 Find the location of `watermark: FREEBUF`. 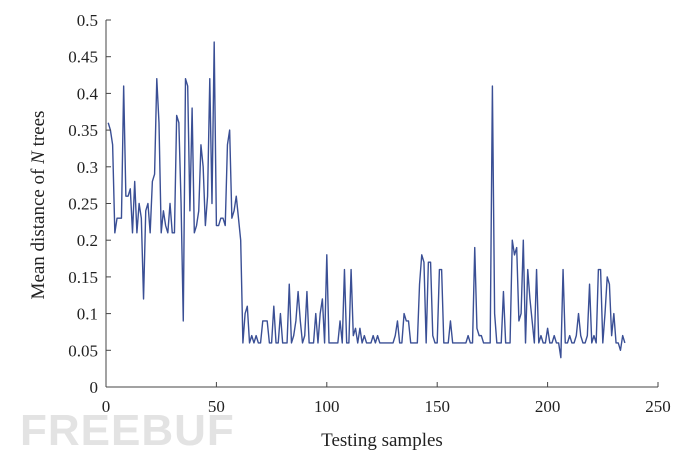

watermark: FREEBUF is located at coordinates (127, 430).